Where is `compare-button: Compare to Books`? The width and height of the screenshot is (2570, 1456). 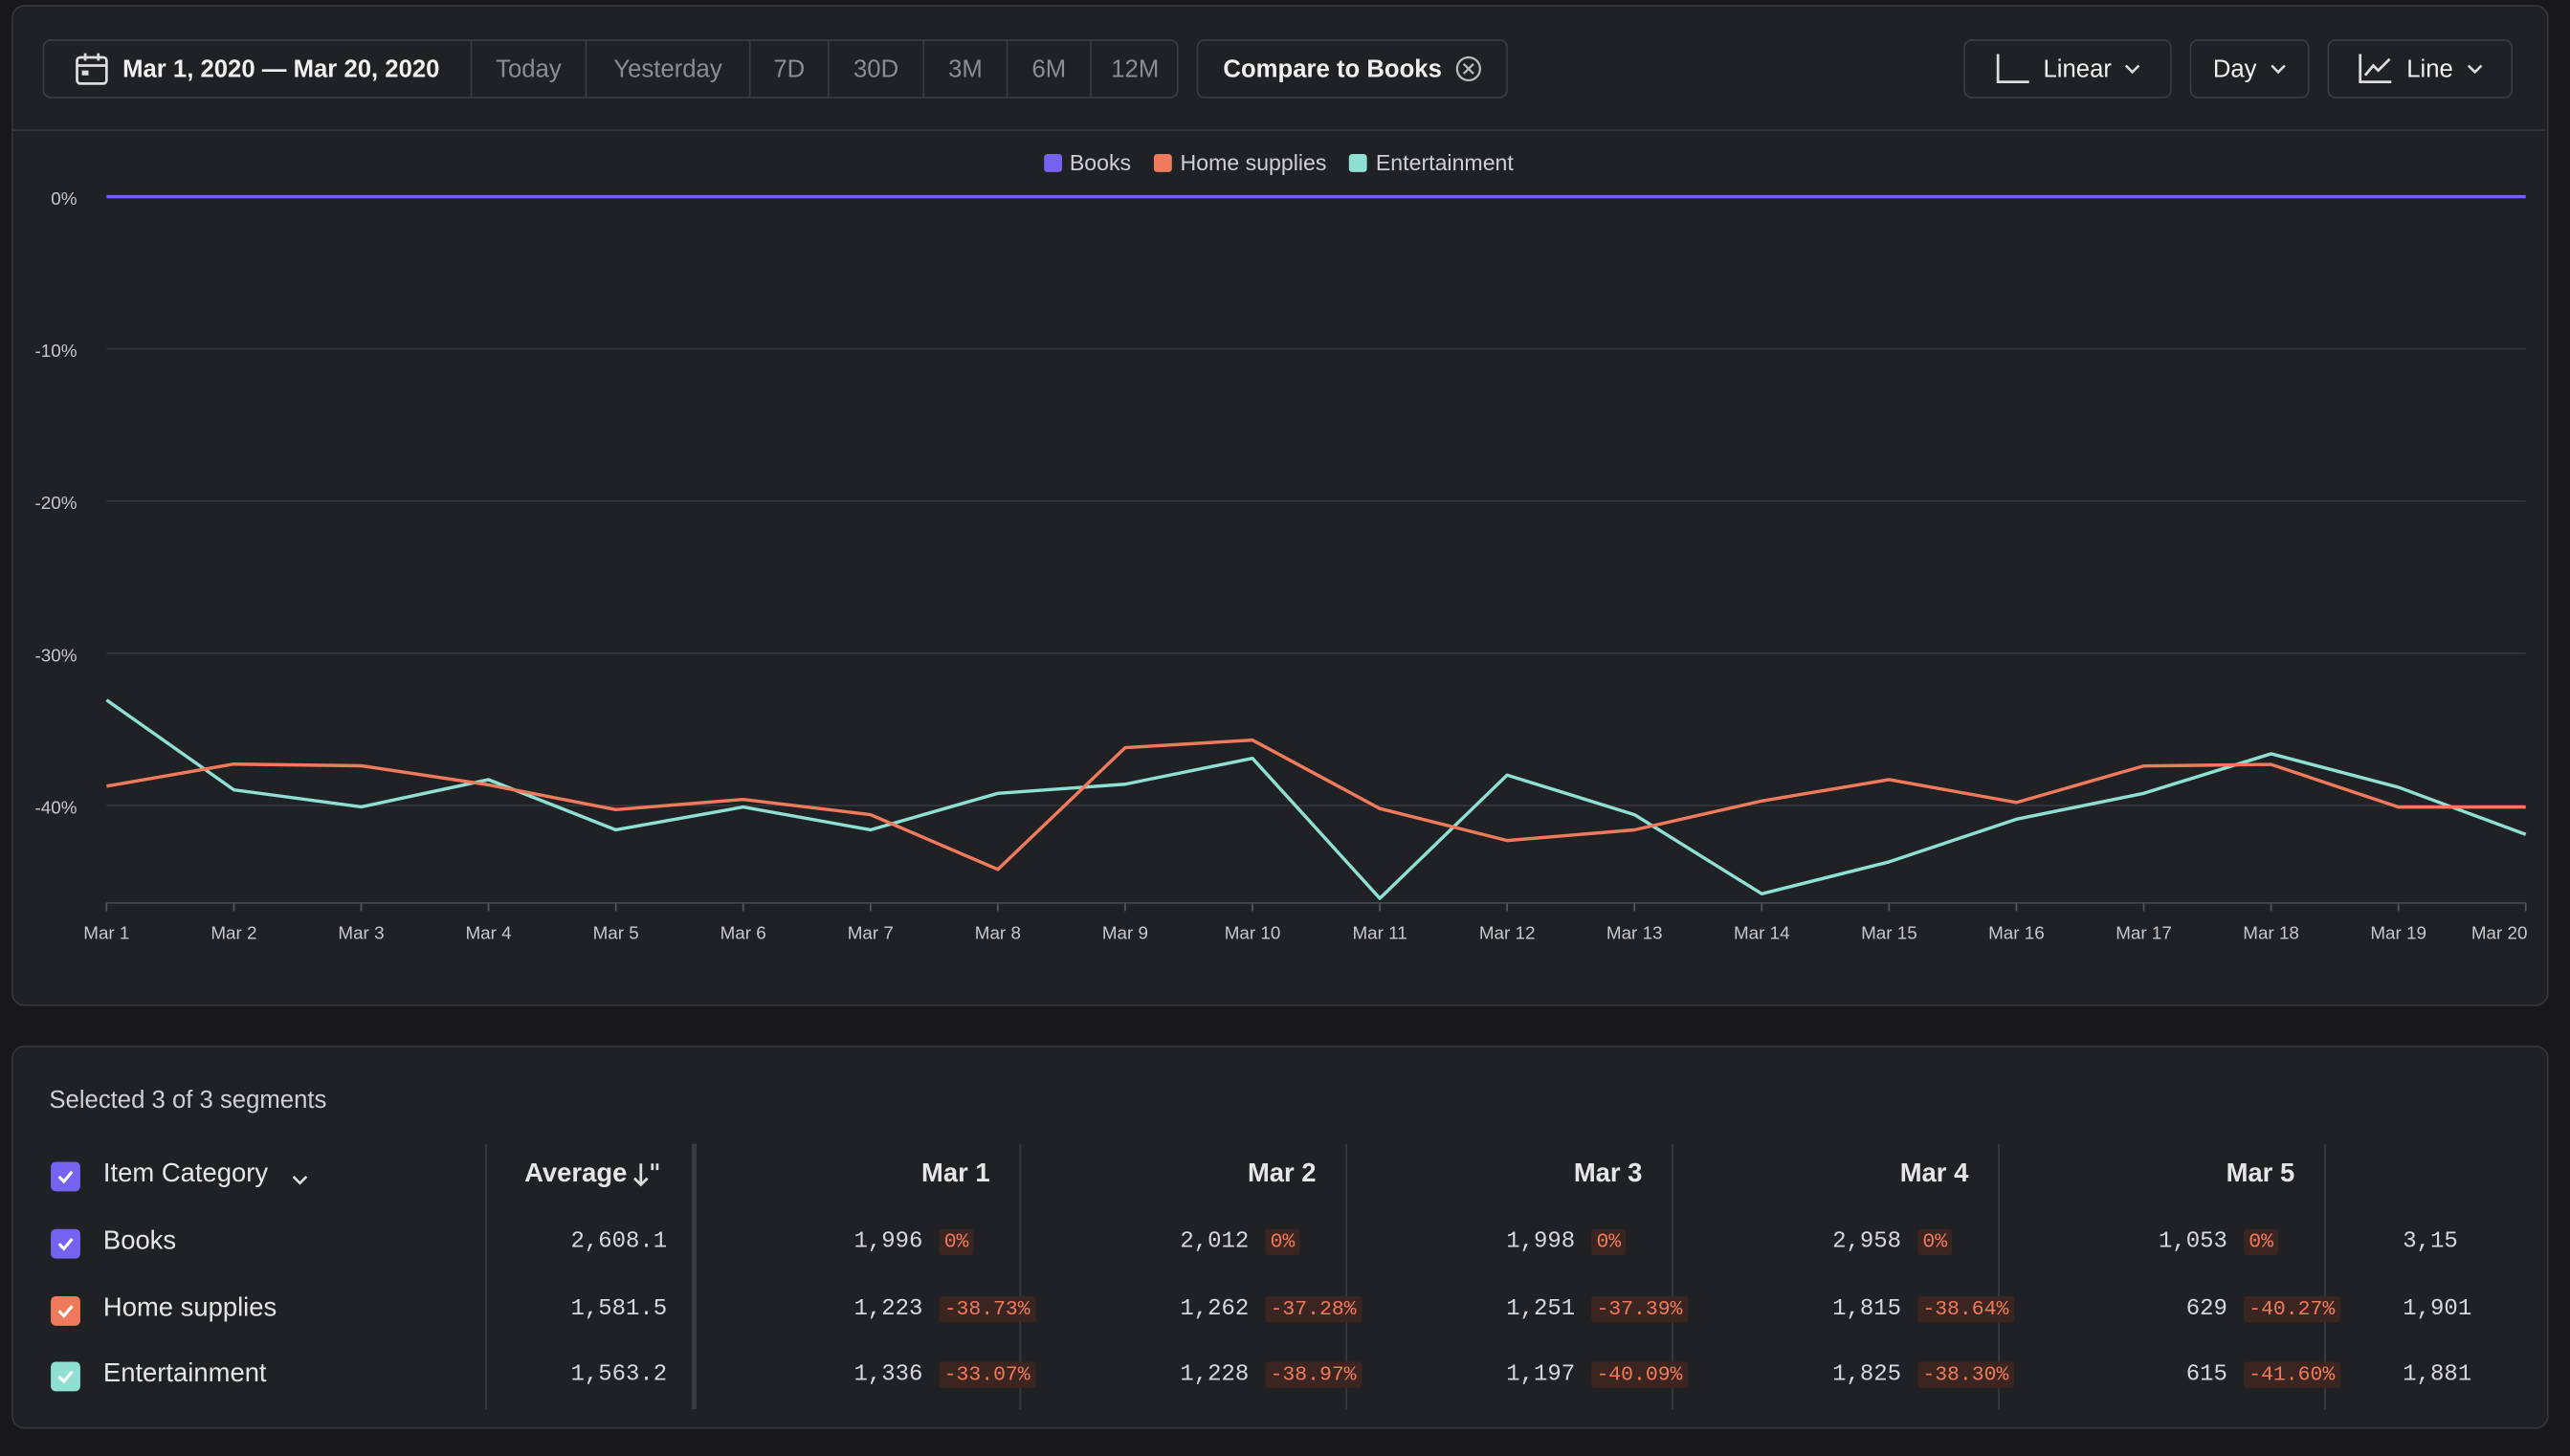
compare-button: Compare to Books is located at coordinates (1352, 69).